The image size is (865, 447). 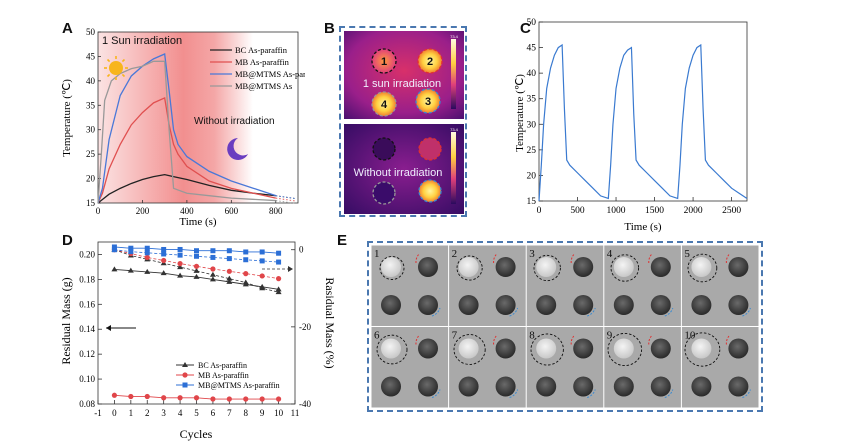 I want to click on panel-label-a: A, so click(x=67, y=28).